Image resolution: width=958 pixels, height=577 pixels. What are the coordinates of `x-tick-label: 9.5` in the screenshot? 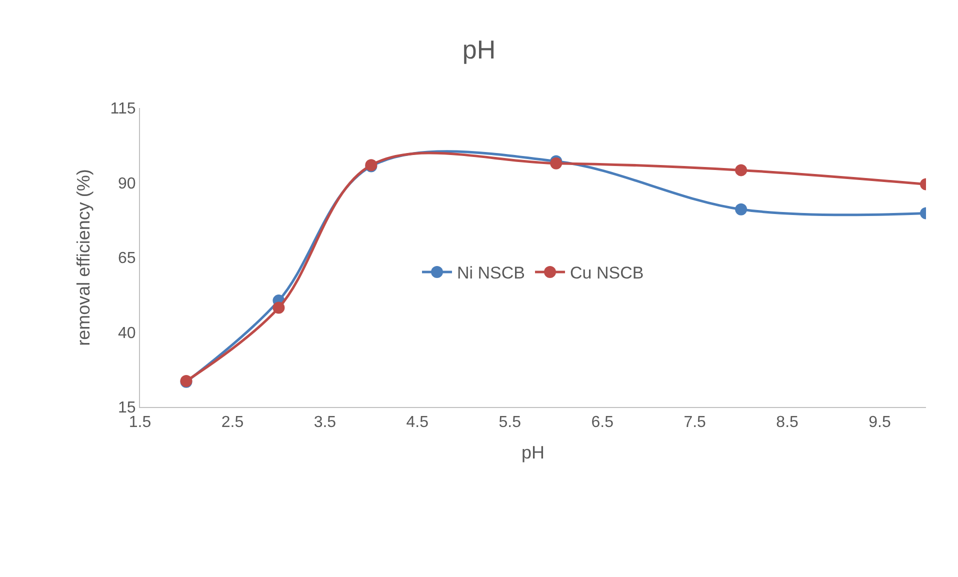 It's located at (879, 423).